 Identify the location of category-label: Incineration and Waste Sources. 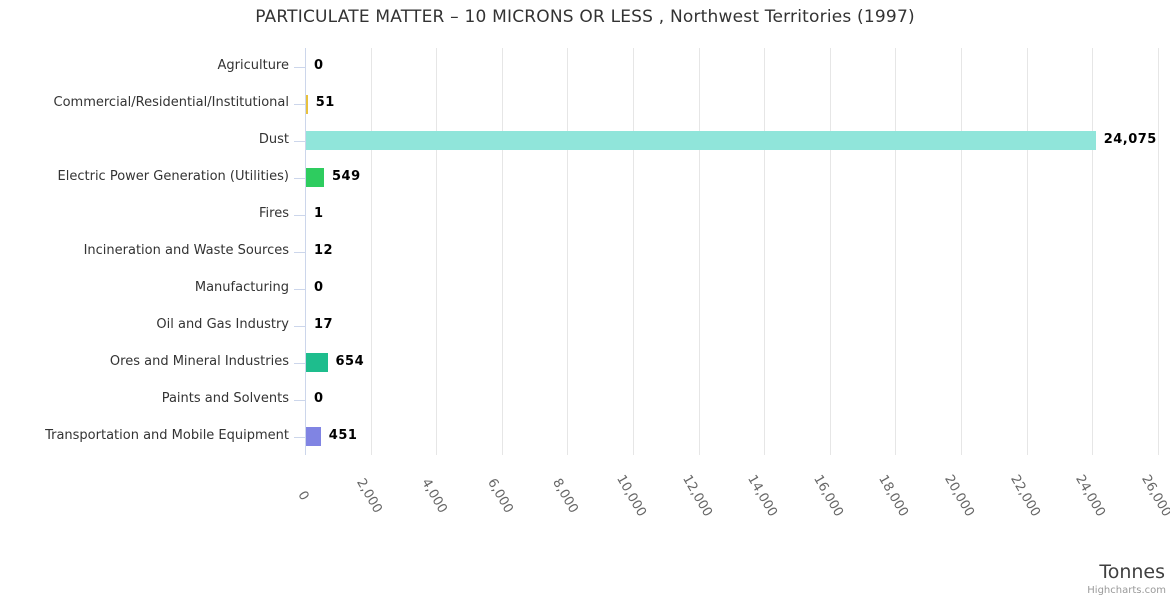
(186, 250).